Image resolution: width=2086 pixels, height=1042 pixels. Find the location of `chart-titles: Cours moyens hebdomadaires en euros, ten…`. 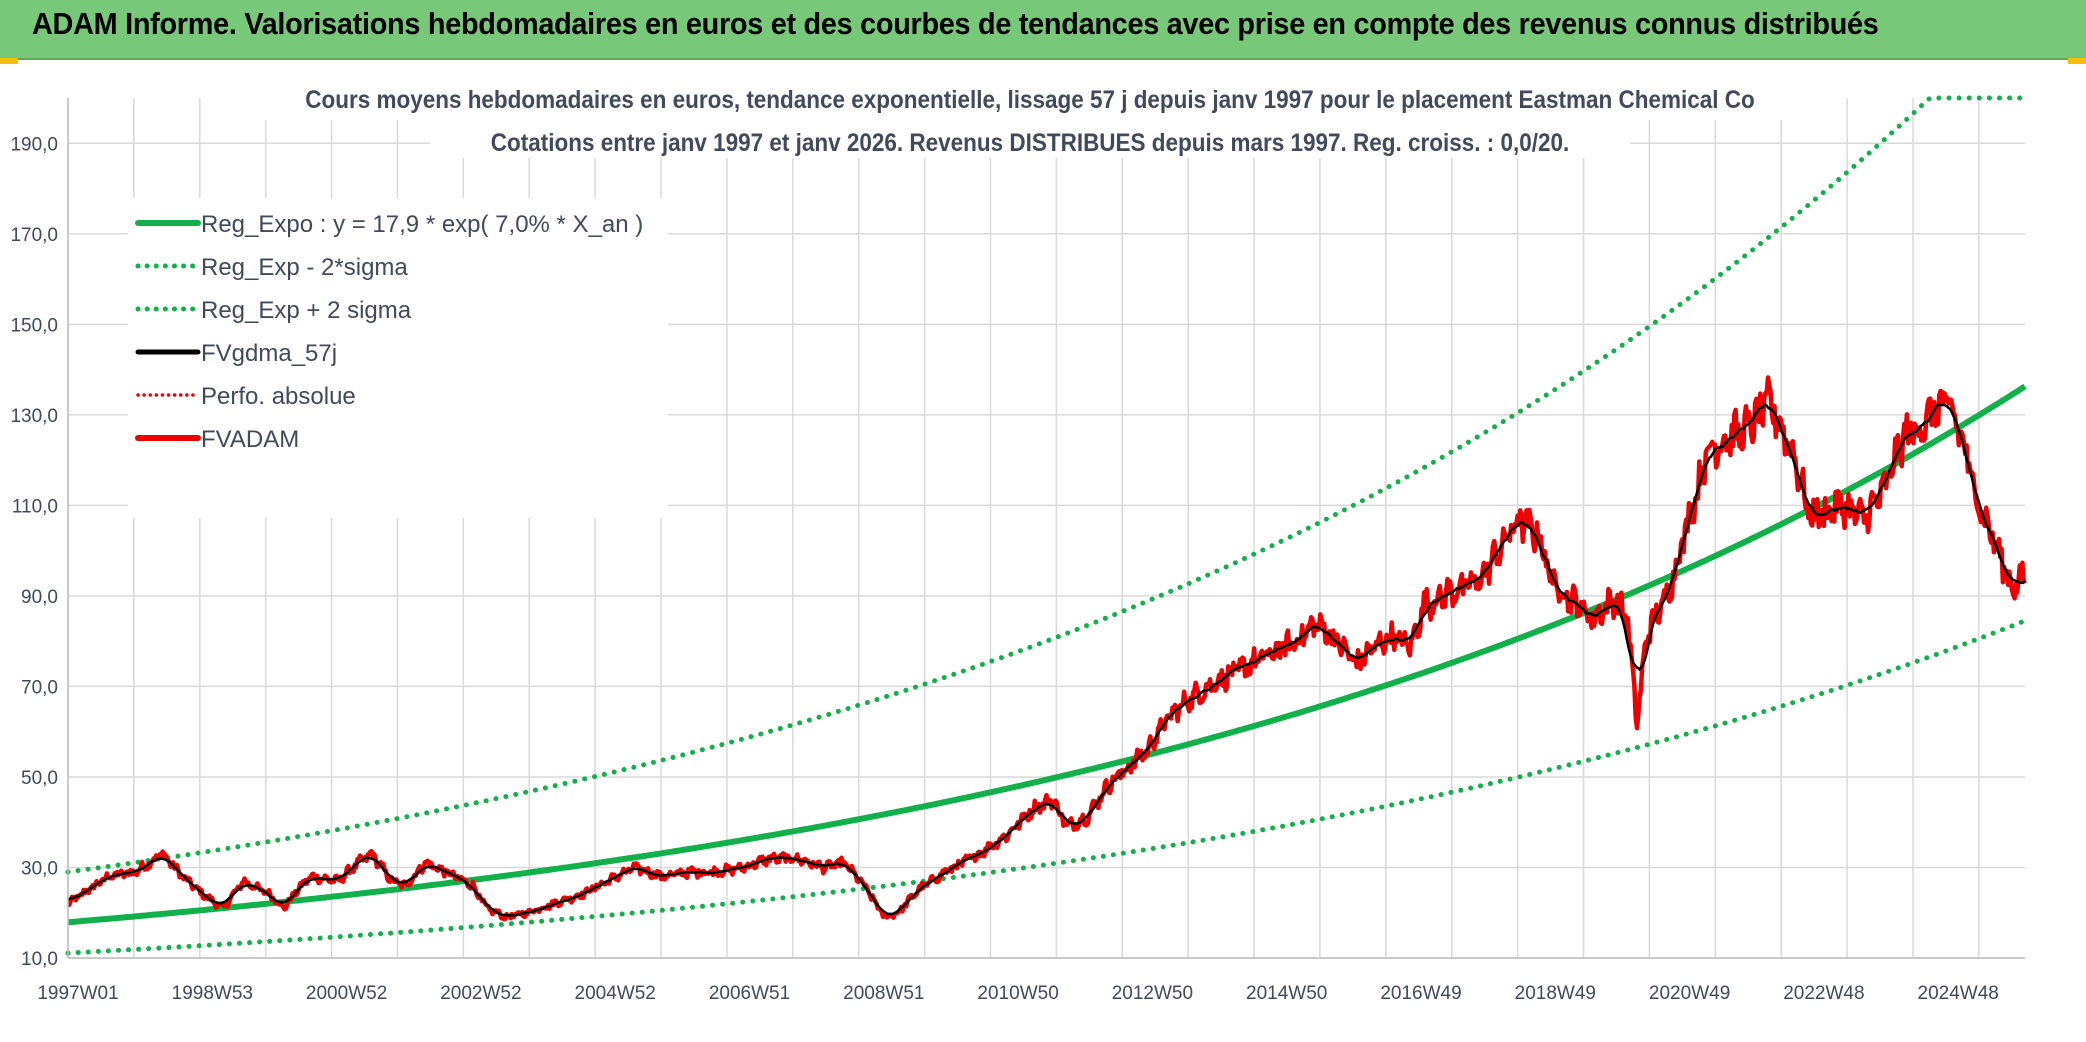

chart-titles: Cours moyens hebdomadaires en euros, ten… is located at coordinates (1030, 119).